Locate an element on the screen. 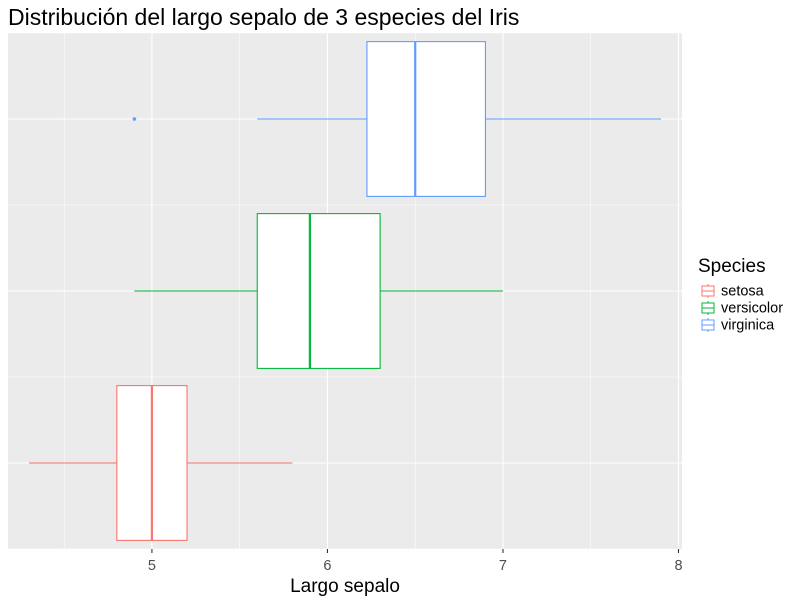 The height and width of the screenshot is (600, 800). legend-item-setosa: setosa is located at coordinates (733, 292).